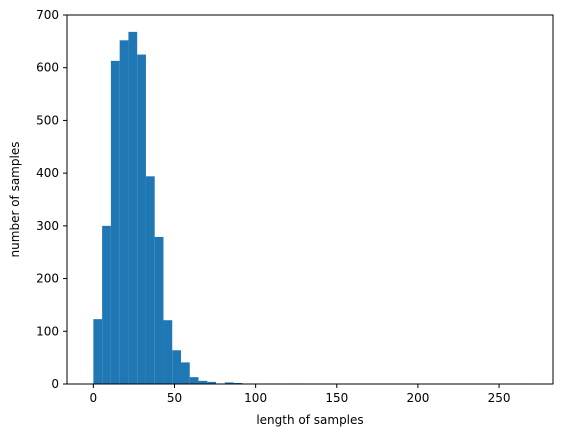  What do you see at coordinates (47, 331) in the screenshot?
I see `y-tick-label: 100` at bounding box center [47, 331].